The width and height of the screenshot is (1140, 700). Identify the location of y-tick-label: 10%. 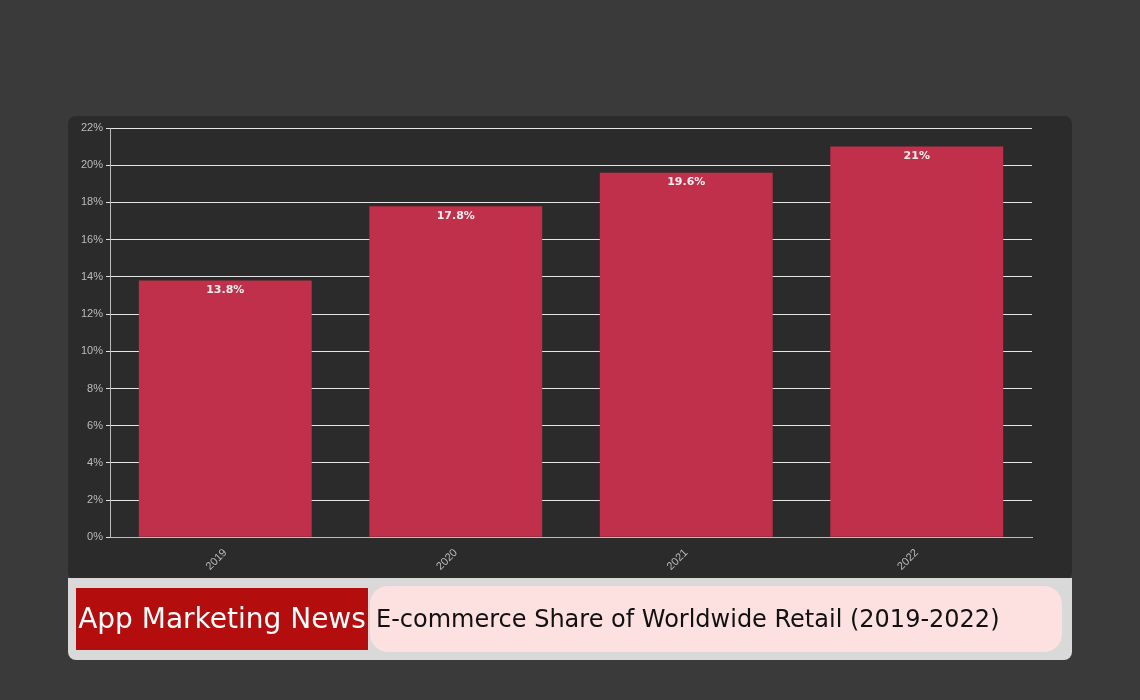
(92, 350).